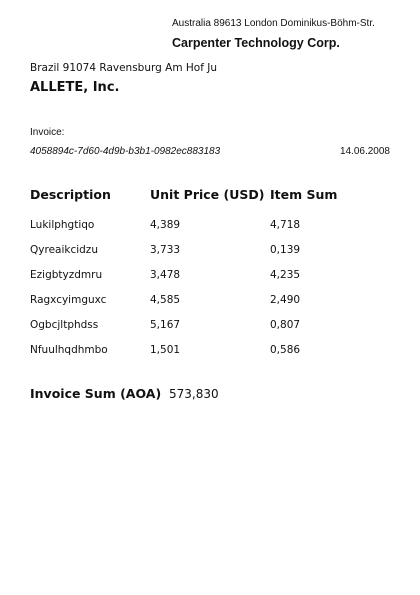 The width and height of the screenshot is (420, 595). Describe the element at coordinates (123, 68) in the screenshot. I see `recipient-address: Brazil 91074 Ravensburg Am Hof Ju` at that location.